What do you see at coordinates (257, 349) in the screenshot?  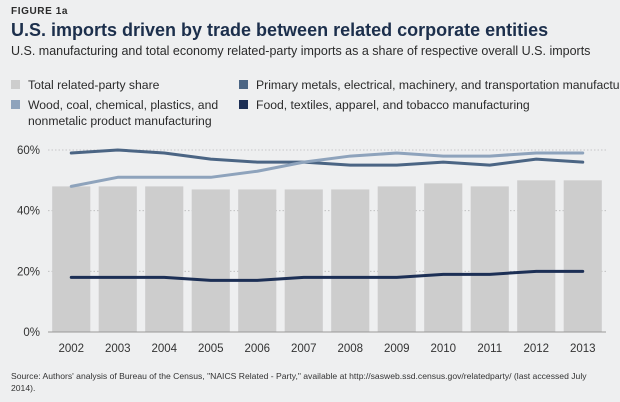 I see `x-tick-label: 2006` at bounding box center [257, 349].